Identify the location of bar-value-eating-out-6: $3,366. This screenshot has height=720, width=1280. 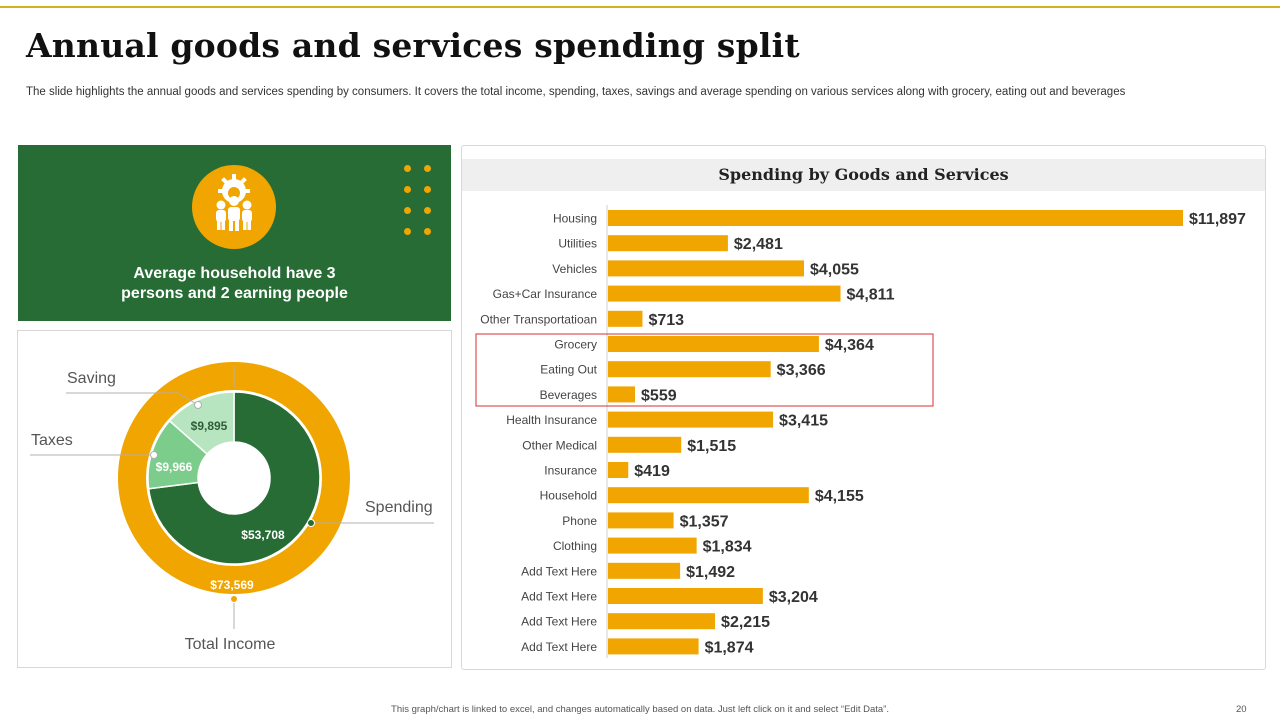
(801, 370).